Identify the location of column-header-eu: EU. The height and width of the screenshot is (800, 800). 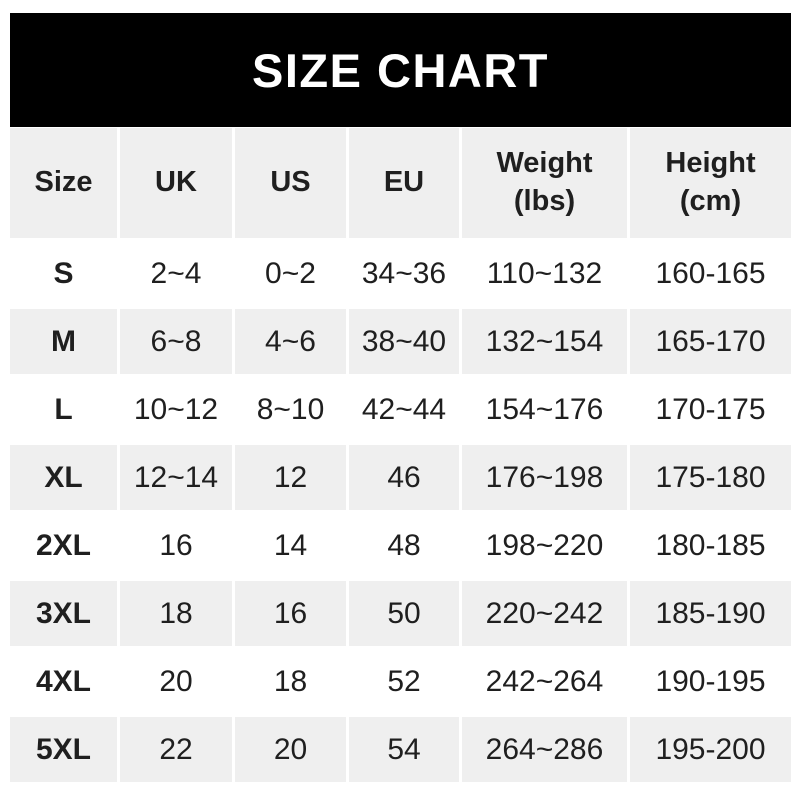
(404, 183).